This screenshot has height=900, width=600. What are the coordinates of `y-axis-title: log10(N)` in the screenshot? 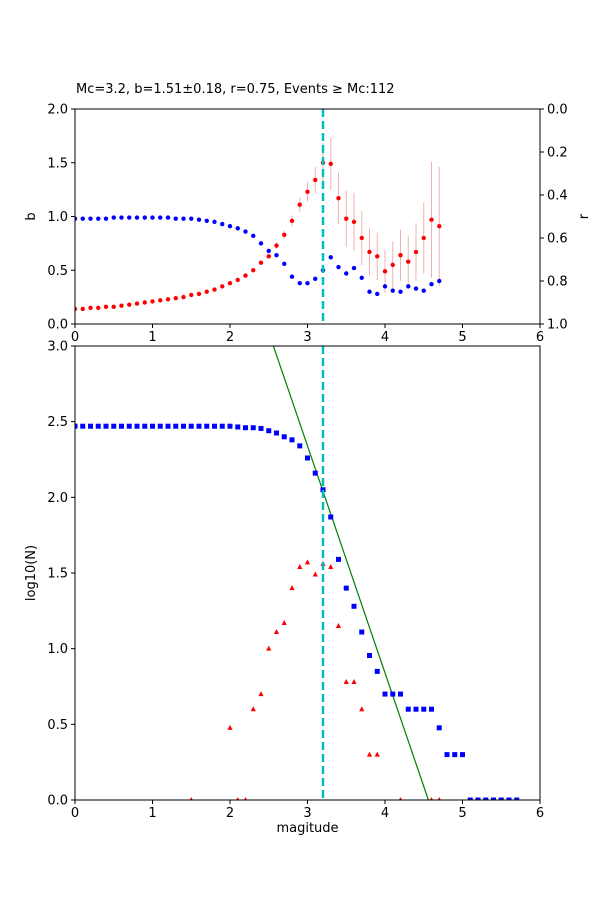 It's located at (31, 573).